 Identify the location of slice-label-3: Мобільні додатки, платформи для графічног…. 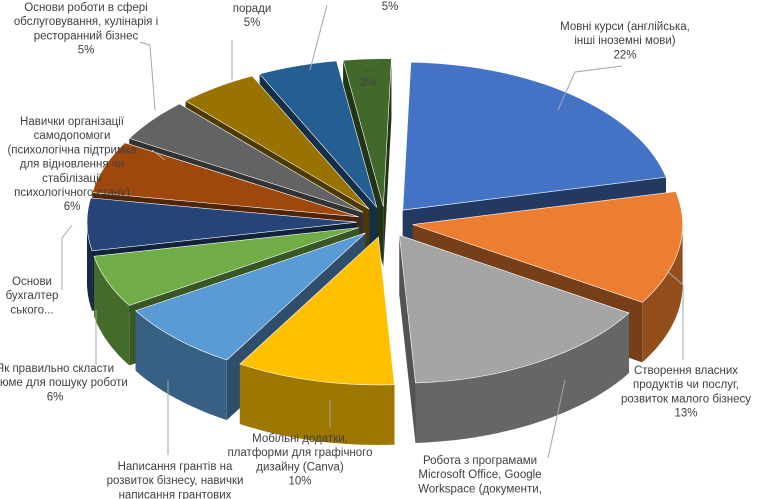
(299, 460).